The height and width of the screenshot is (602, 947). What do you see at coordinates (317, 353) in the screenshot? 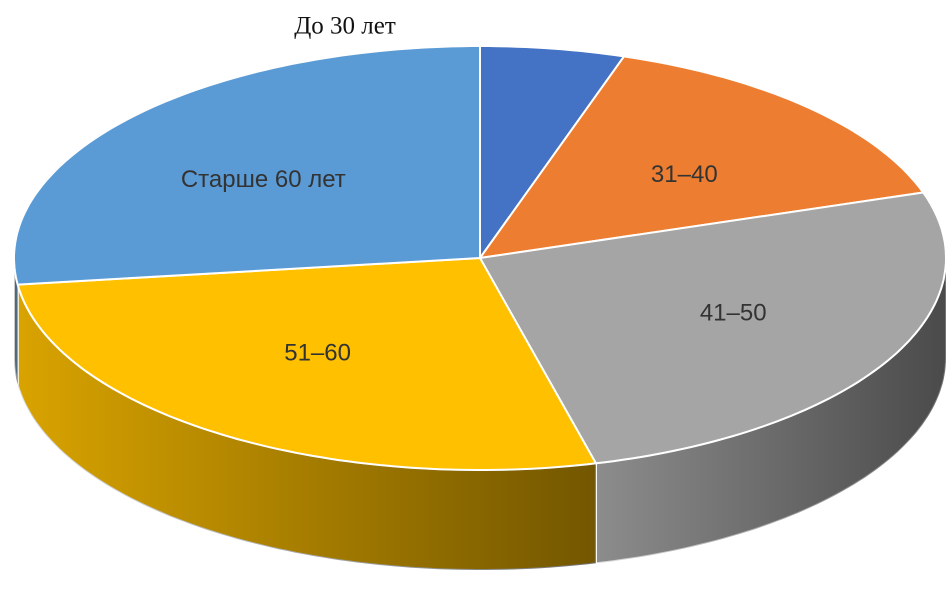
I see `slice-label: 51–60` at bounding box center [317, 353].